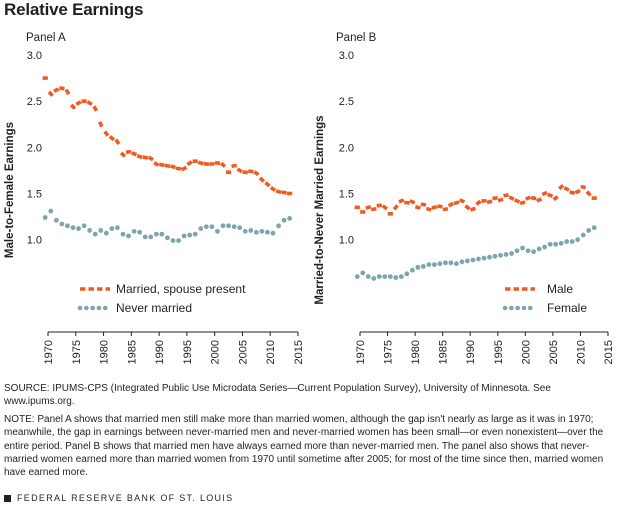 This screenshot has height=518, width=621. Describe the element at coordinates (271, 352) in the screenshot. I see `panel-a-x-tick-label: 2010` at that location.